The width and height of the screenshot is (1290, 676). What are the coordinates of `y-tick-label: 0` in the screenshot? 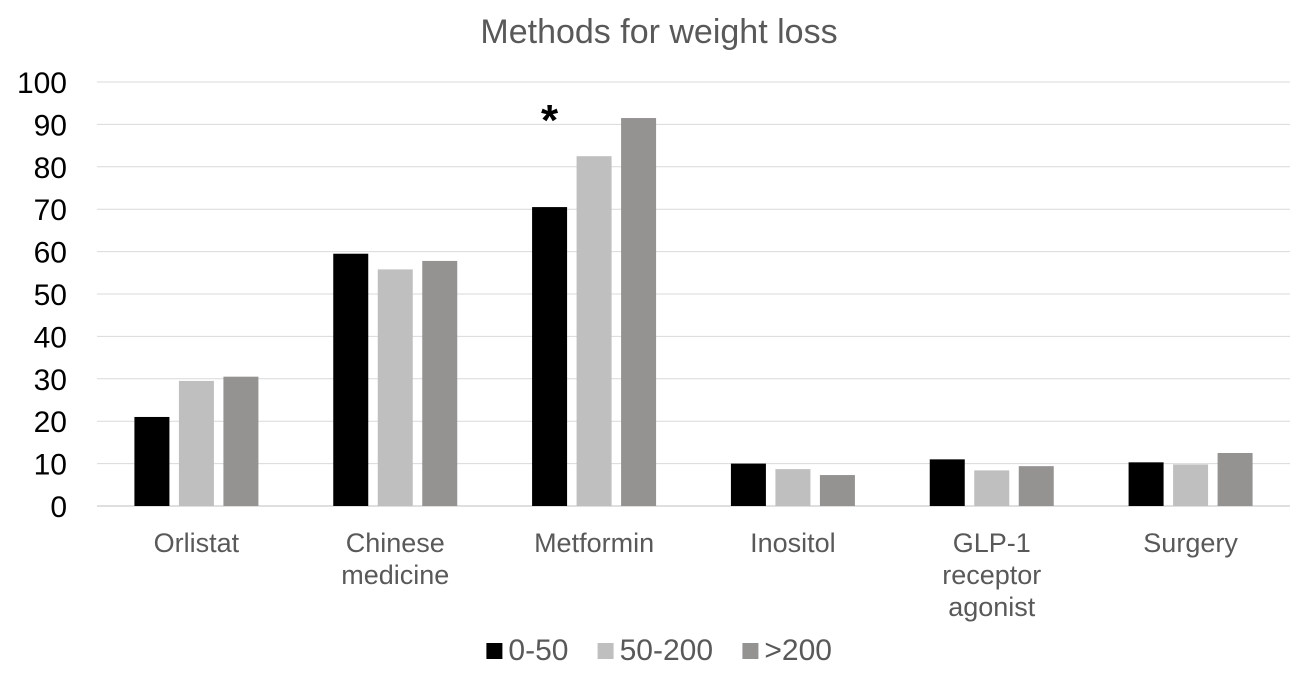 It's located at (58, 507).